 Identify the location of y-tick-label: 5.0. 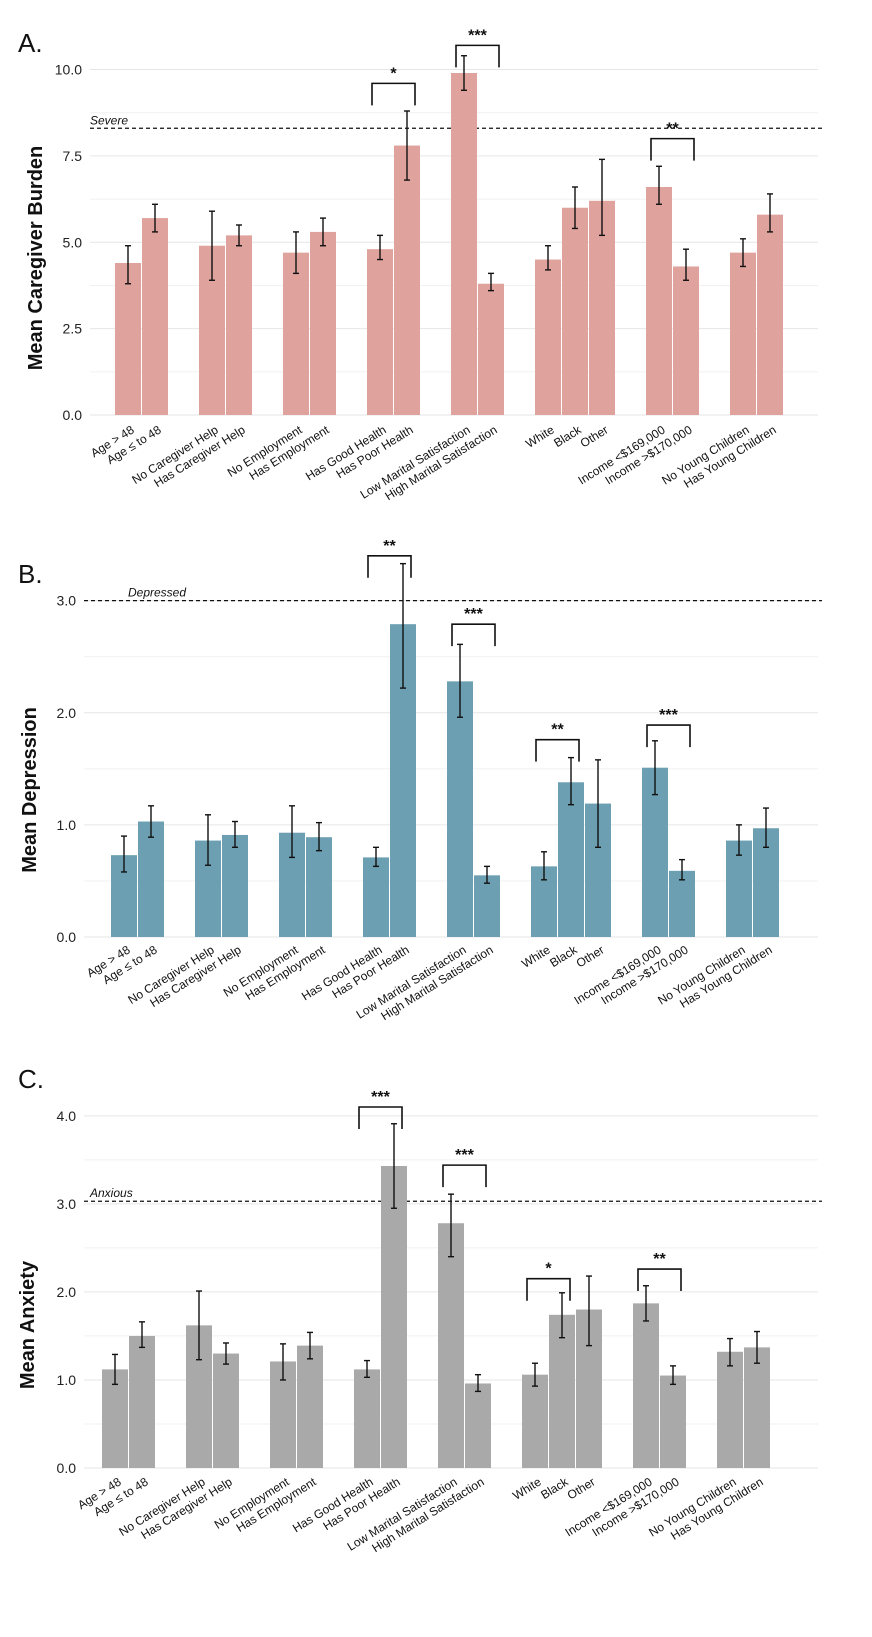
(73, 242).